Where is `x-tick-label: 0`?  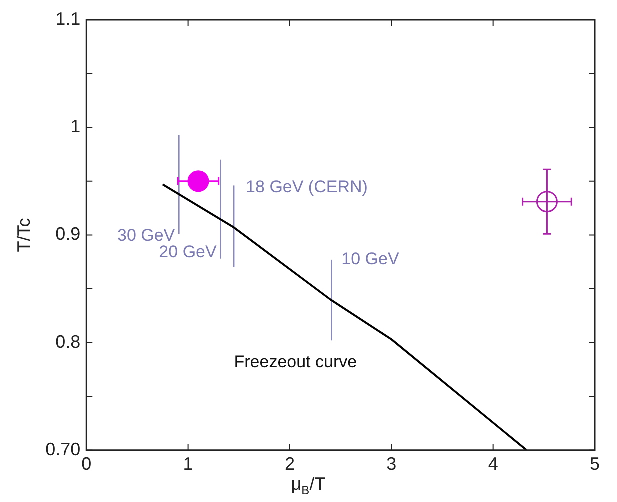 x-tick-label: 0 is located at coordinates (87, 464).